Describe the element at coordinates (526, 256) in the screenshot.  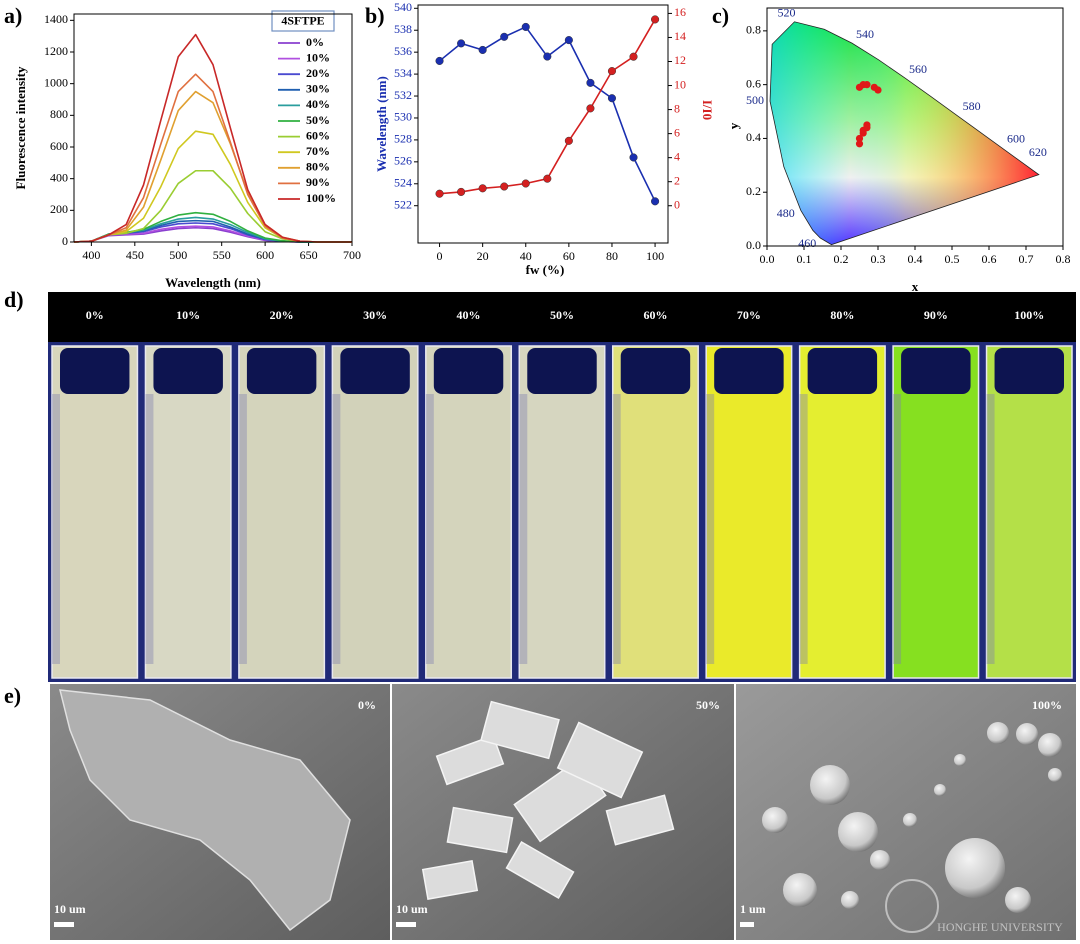
I see `x-tick-label: 40` at that location.